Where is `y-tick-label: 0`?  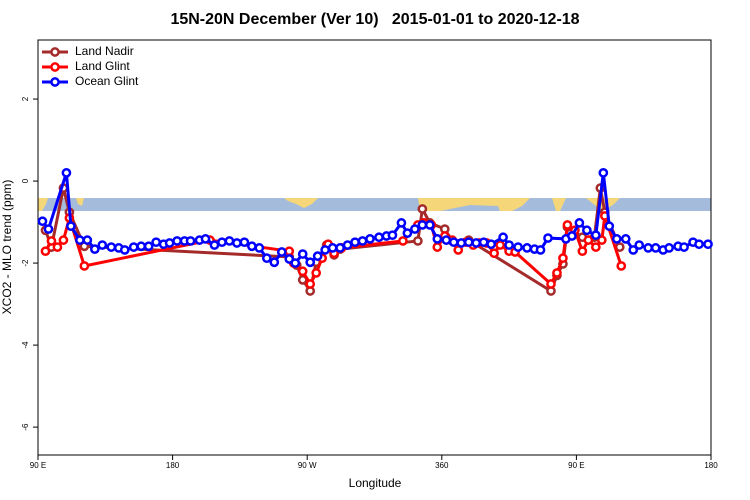 y-tick-label: 0 is located at coordinates (25, 180).